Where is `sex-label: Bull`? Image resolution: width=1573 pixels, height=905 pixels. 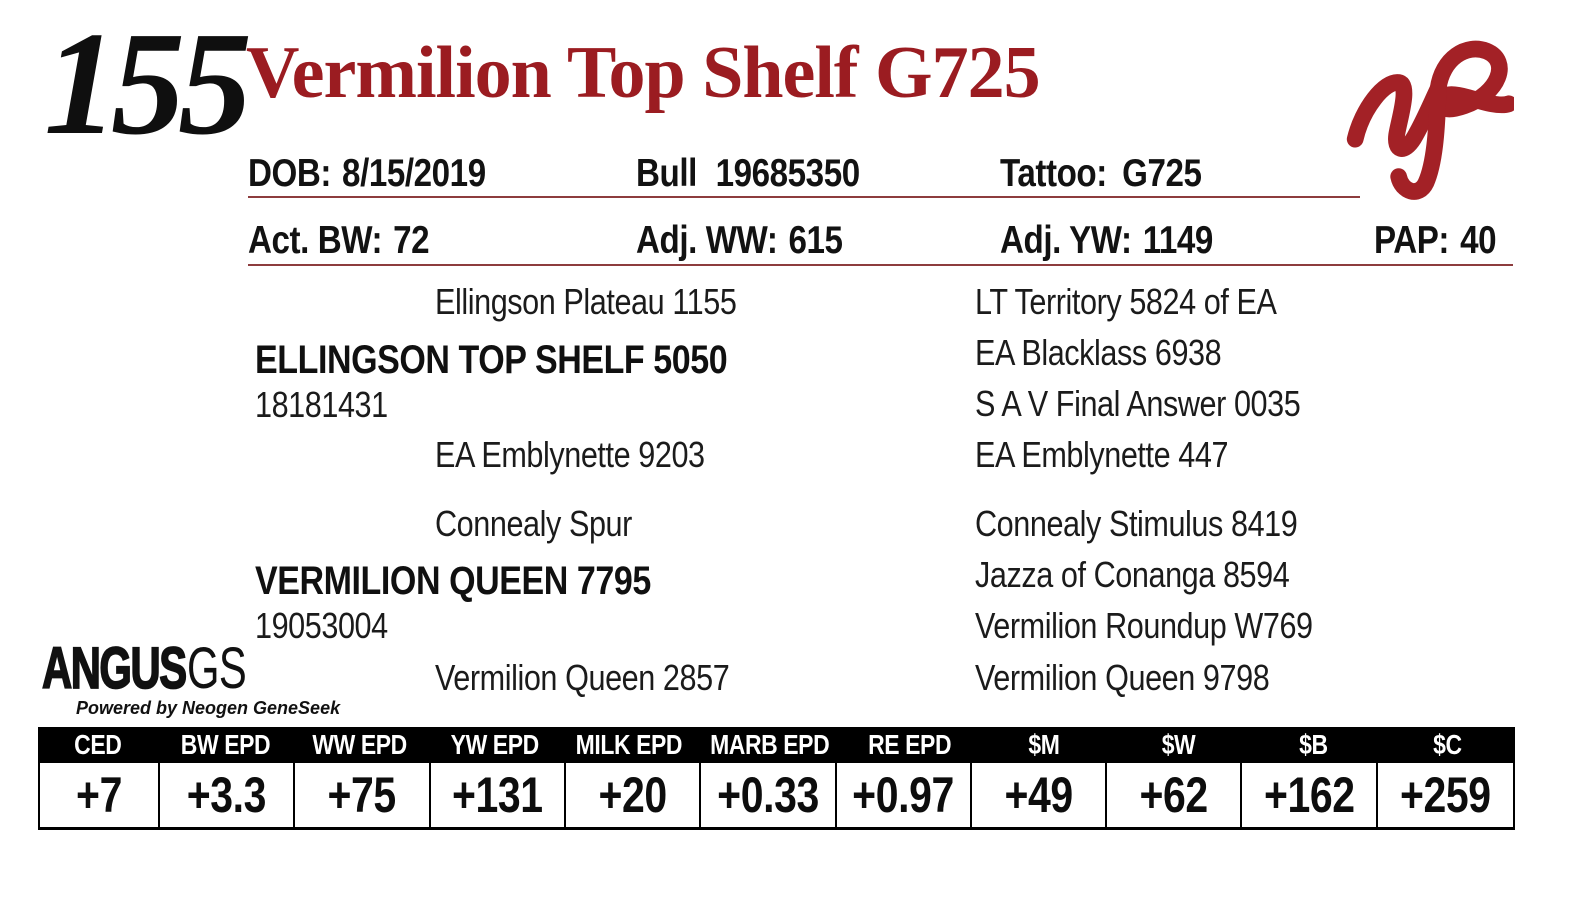 sex-label: Bull is located at coordinates (666, 173).